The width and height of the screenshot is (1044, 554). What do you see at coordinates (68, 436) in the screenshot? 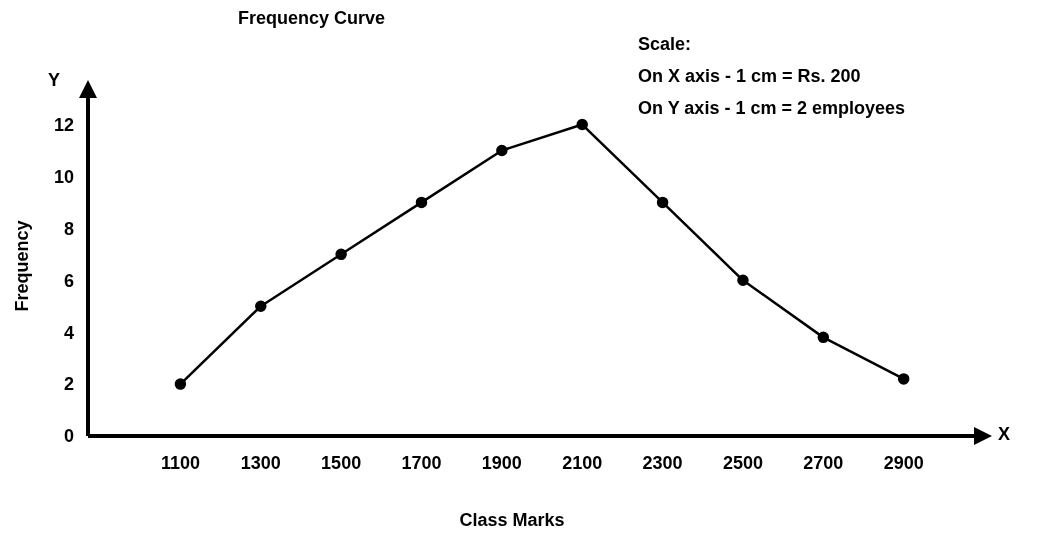
I see `y-tick-label: 0` at bounding box center [68, 436].